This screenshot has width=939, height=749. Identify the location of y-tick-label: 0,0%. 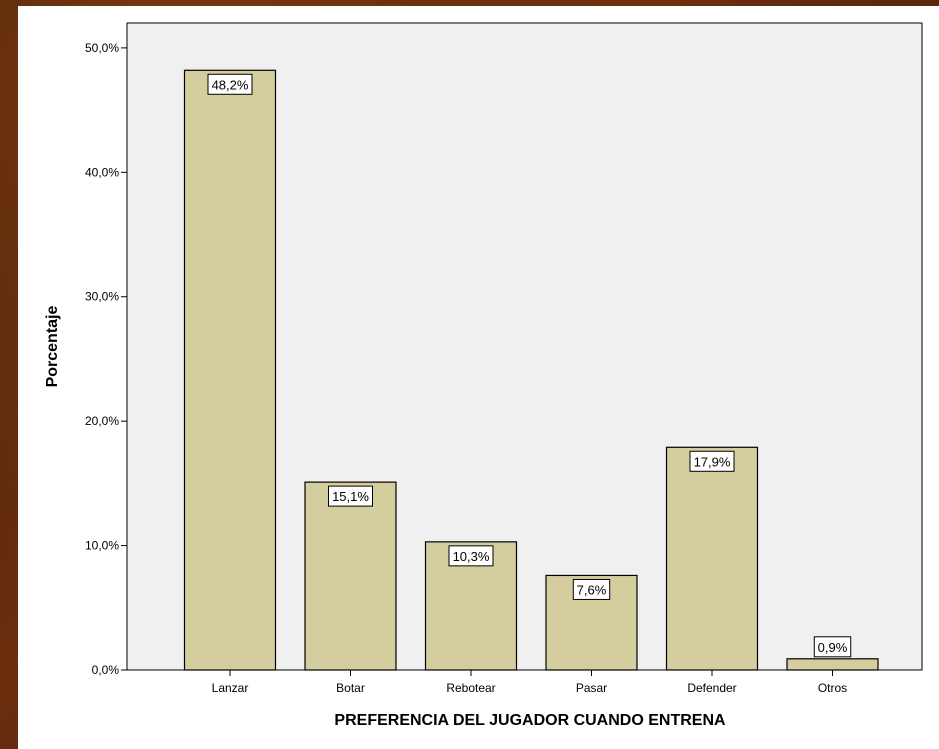
(106, 670).